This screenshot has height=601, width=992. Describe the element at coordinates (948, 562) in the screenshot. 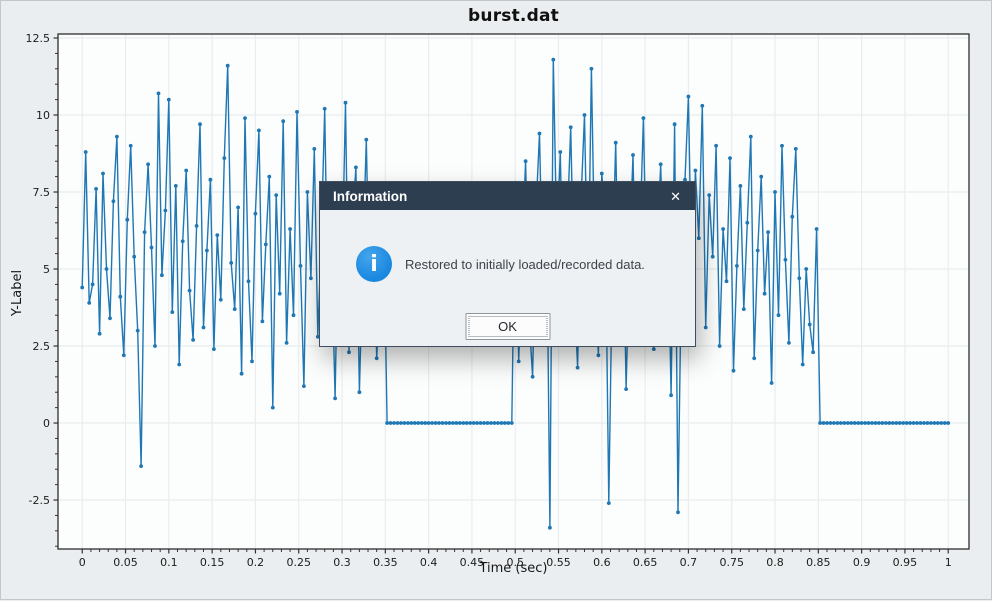

I see `svg-text: 1` at that location.